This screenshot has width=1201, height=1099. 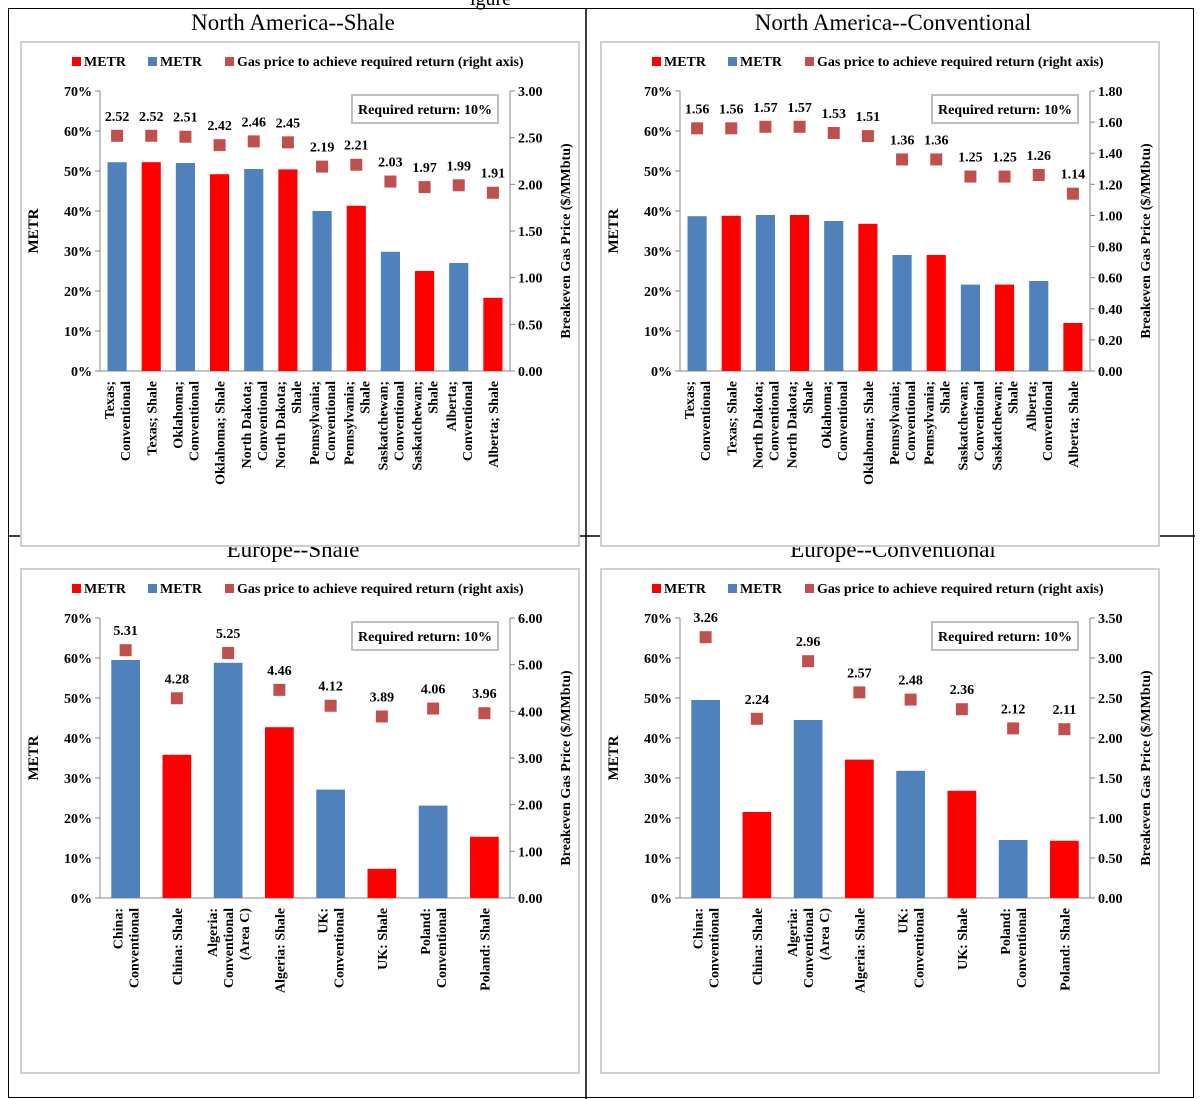 I want to click on category-label: Poland: Shale, so click(x=485, y=949).